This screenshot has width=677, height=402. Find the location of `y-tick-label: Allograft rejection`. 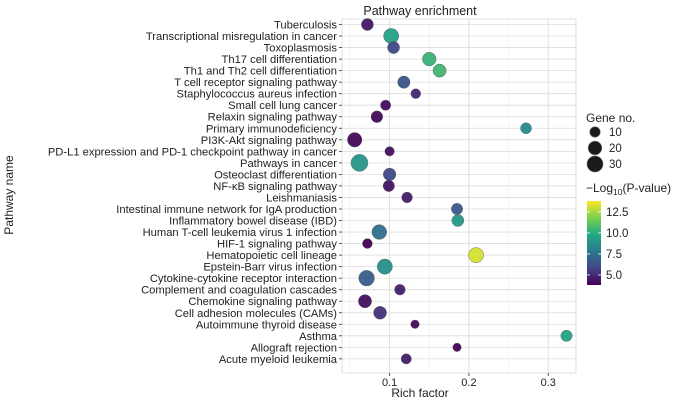

y-tick-label: Allograft rejection is located at coordinates (294, 348).